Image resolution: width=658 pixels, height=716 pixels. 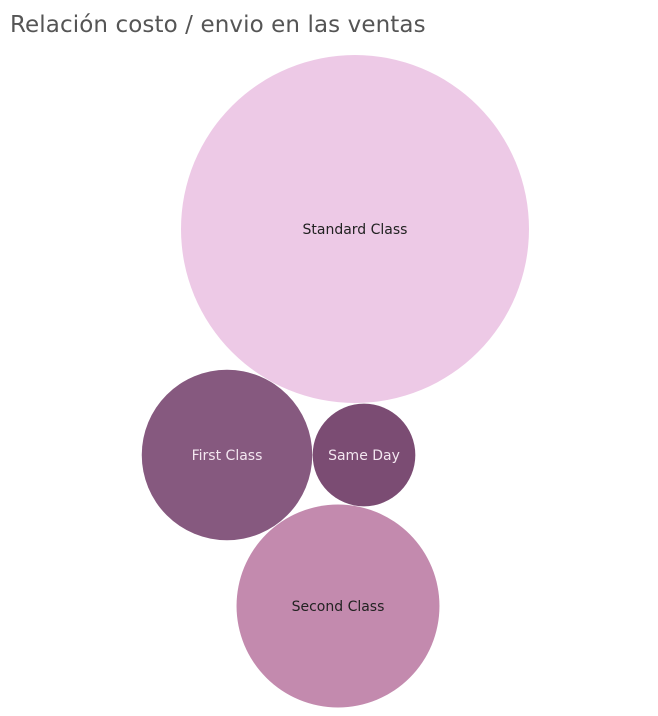 I want to click on bubble-first-class, so click(x=227, y=455).